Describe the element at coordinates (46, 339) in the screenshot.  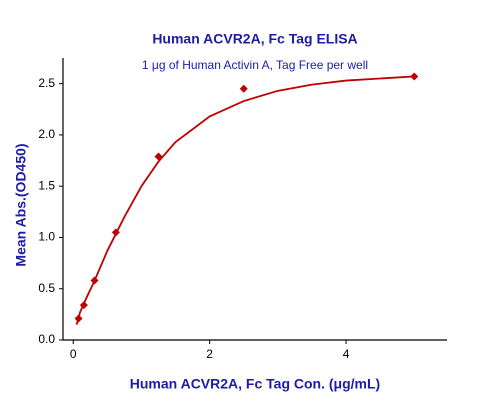
I see `y-tick-label: 0.0` at that location.